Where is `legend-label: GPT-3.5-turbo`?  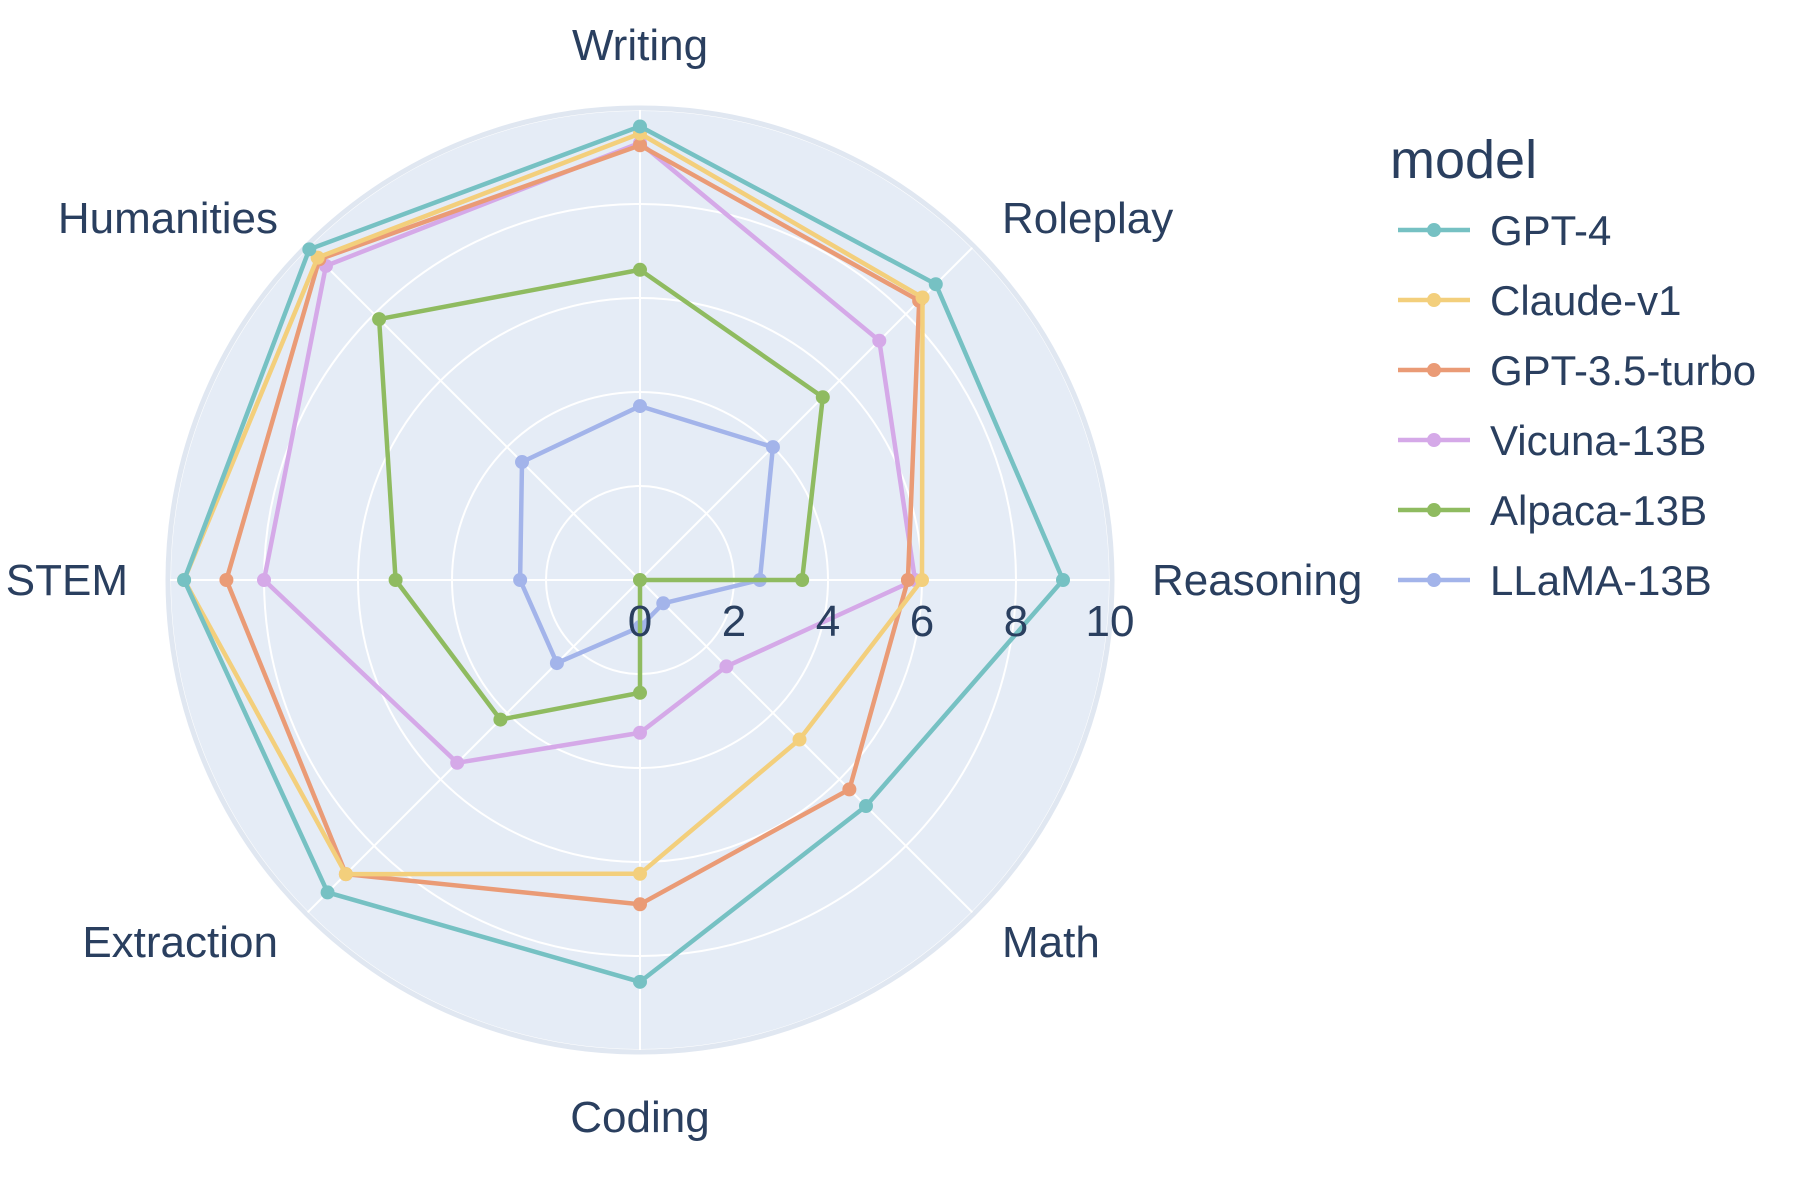
legend-label: GPT-3.5-turbo is located at coordinates (1623, 370).